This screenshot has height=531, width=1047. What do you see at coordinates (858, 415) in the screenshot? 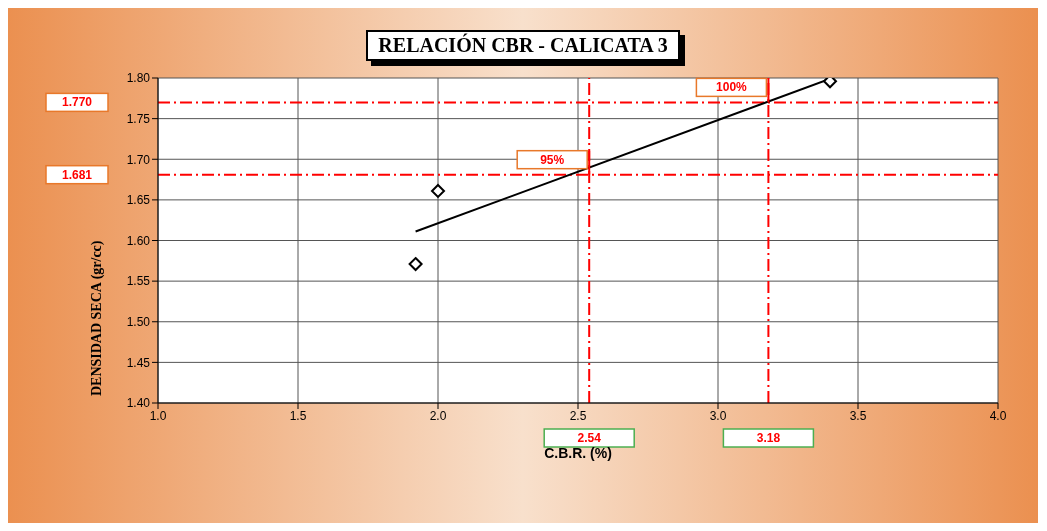
I see `x-tick-label: 3.5` at bounding box center [858, 415].